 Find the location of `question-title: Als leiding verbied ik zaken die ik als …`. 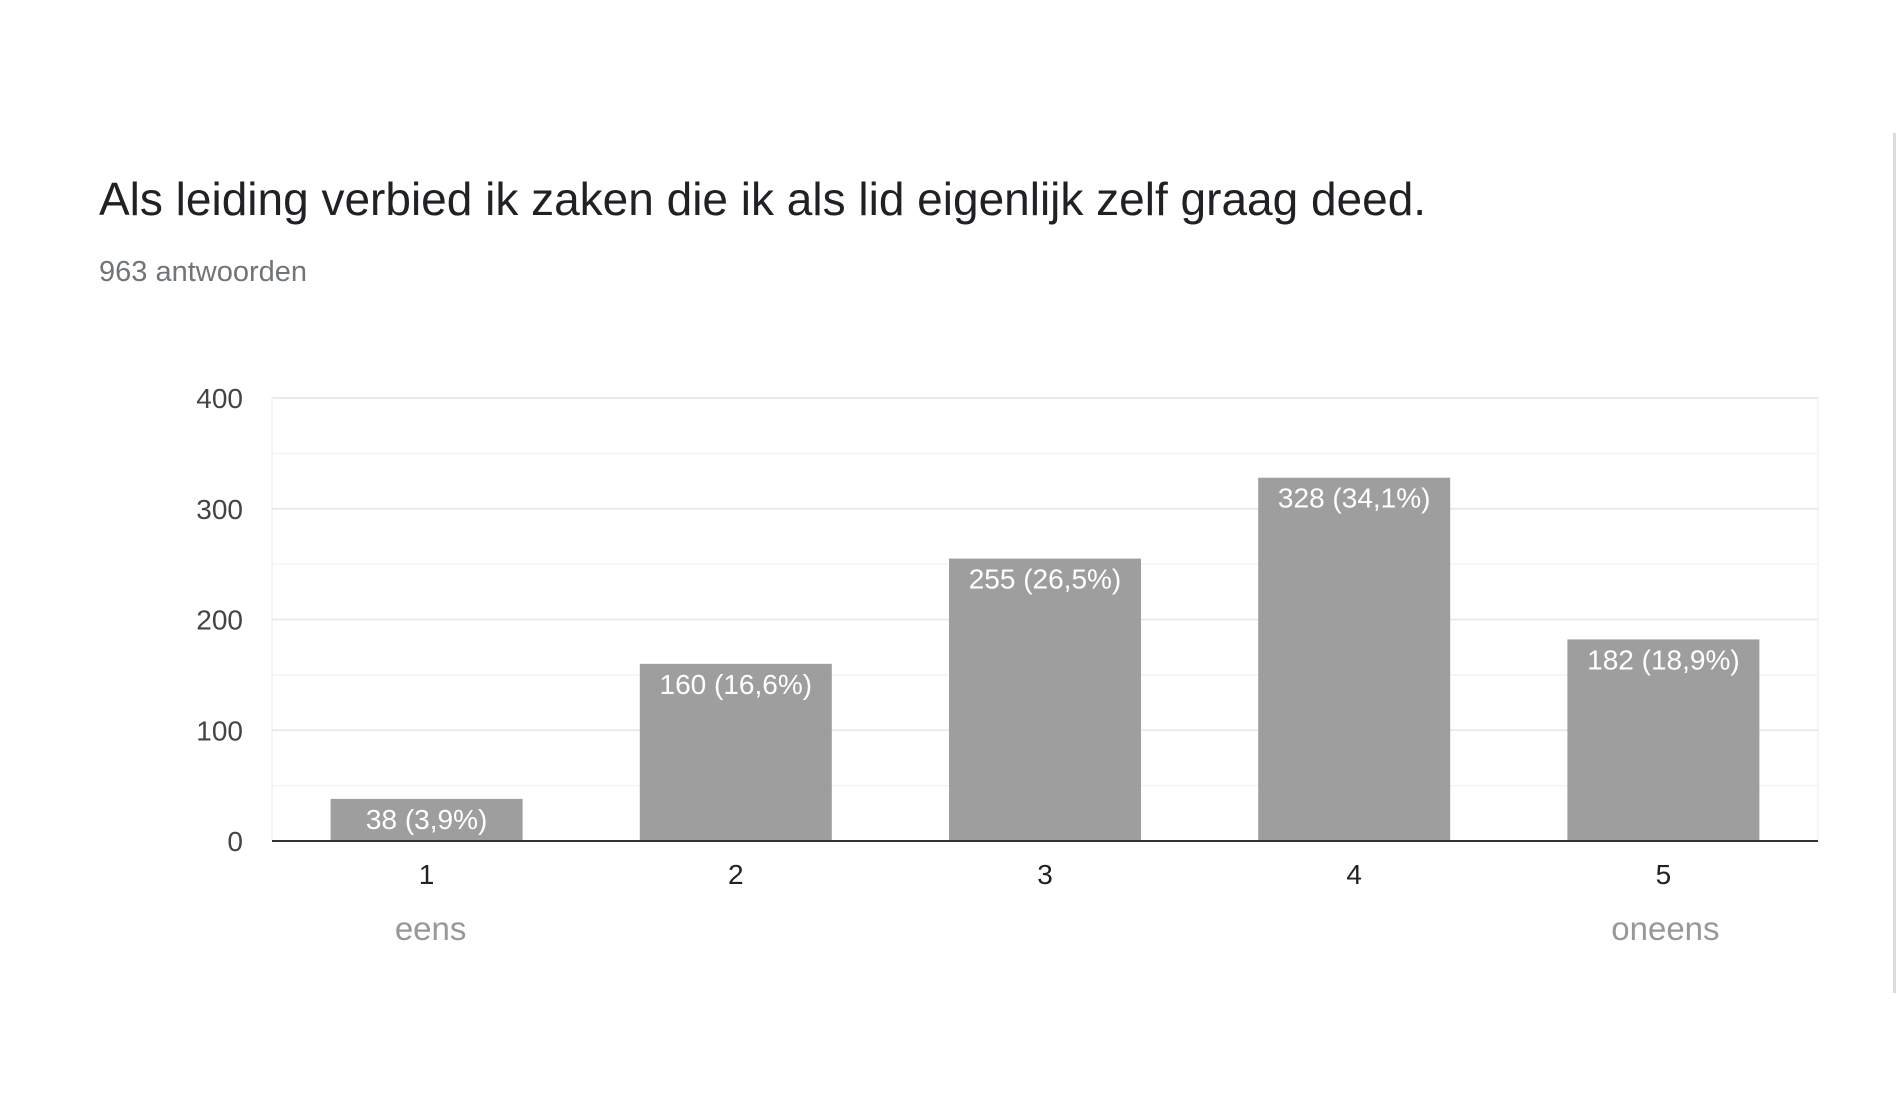

question-title: Als leiding verbied ik zaken die ik als … is located at coordinates (763, 199).